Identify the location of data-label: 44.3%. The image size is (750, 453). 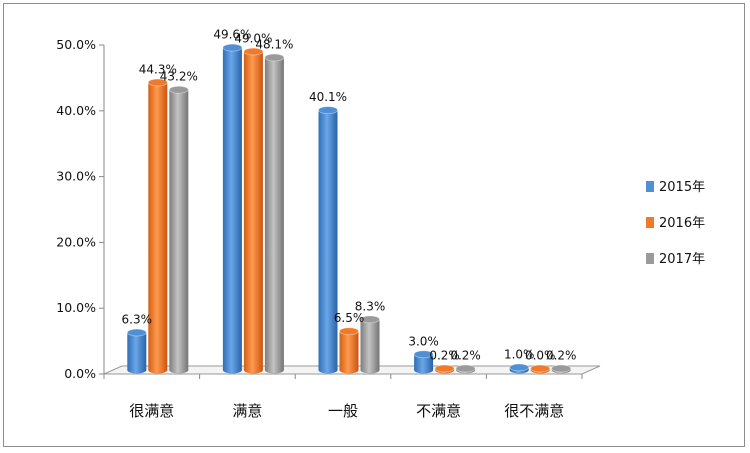
(158, 70).